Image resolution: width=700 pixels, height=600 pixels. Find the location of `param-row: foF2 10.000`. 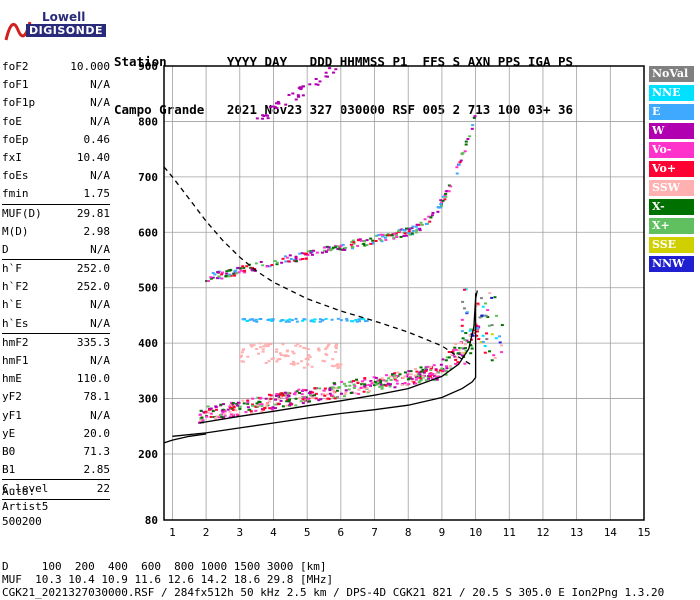

param-row: foF2 10.000 is located at coordinates (56, 67).